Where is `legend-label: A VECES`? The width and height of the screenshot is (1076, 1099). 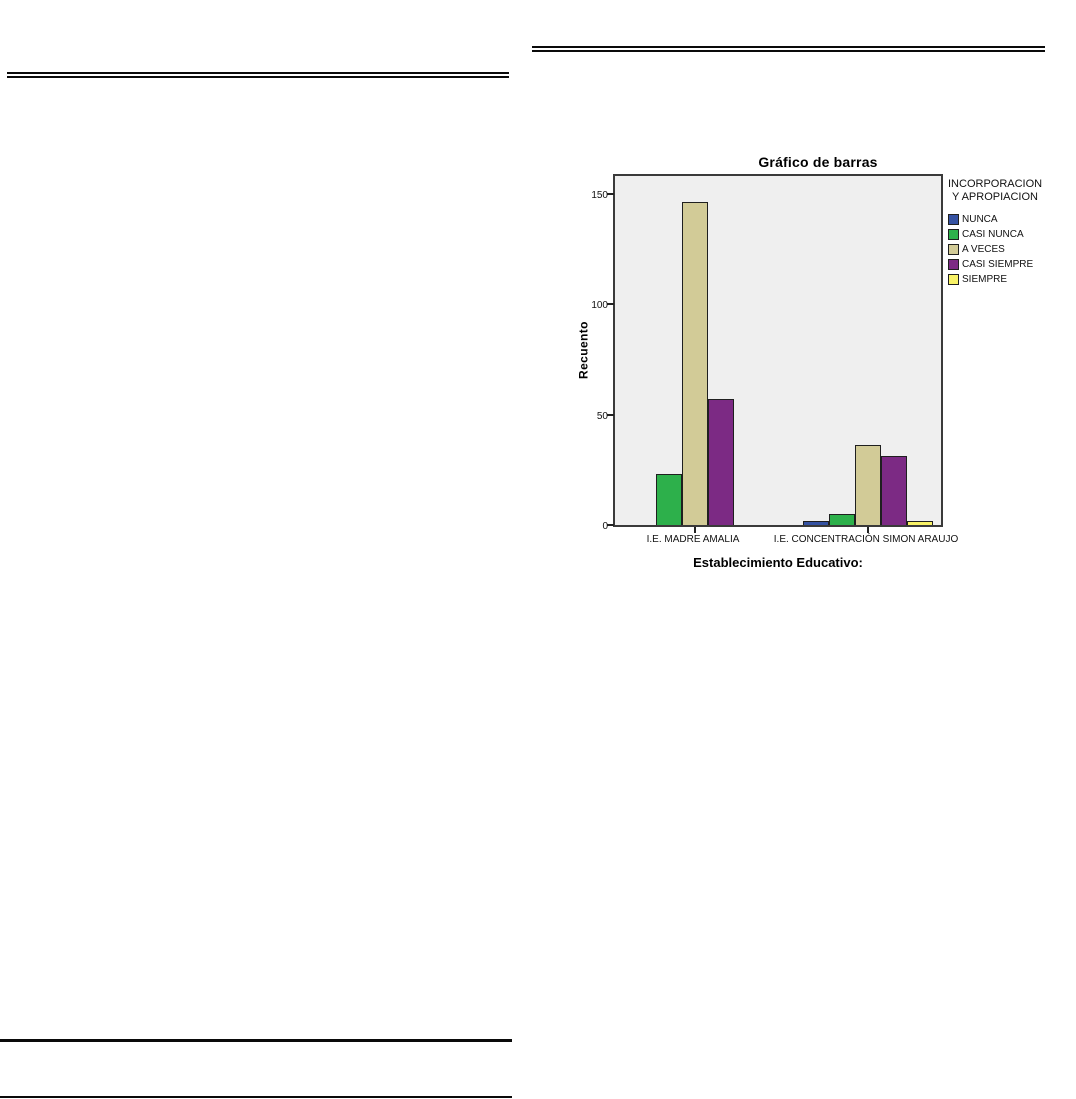 legend-label: A VECES is located at coordinates (983, 249).